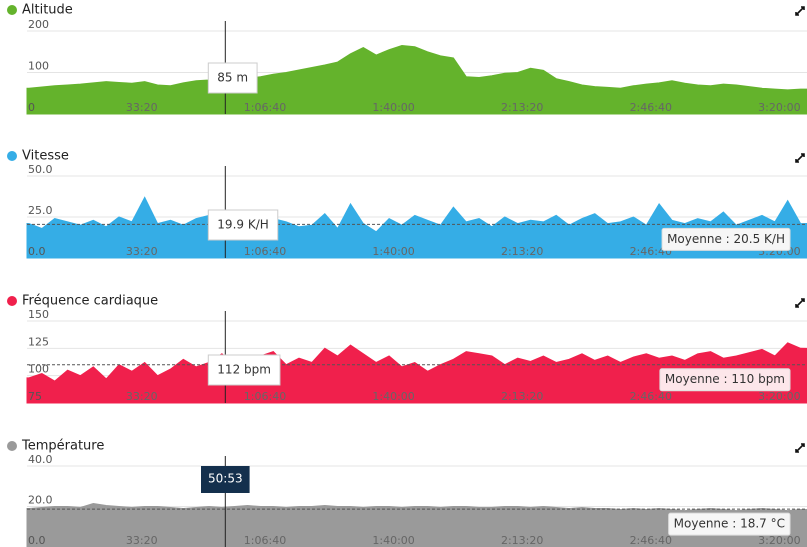  Describe the element at coordinates (40, 459) in the screenshot. I see `y-tick-label: 40.0` at that location.